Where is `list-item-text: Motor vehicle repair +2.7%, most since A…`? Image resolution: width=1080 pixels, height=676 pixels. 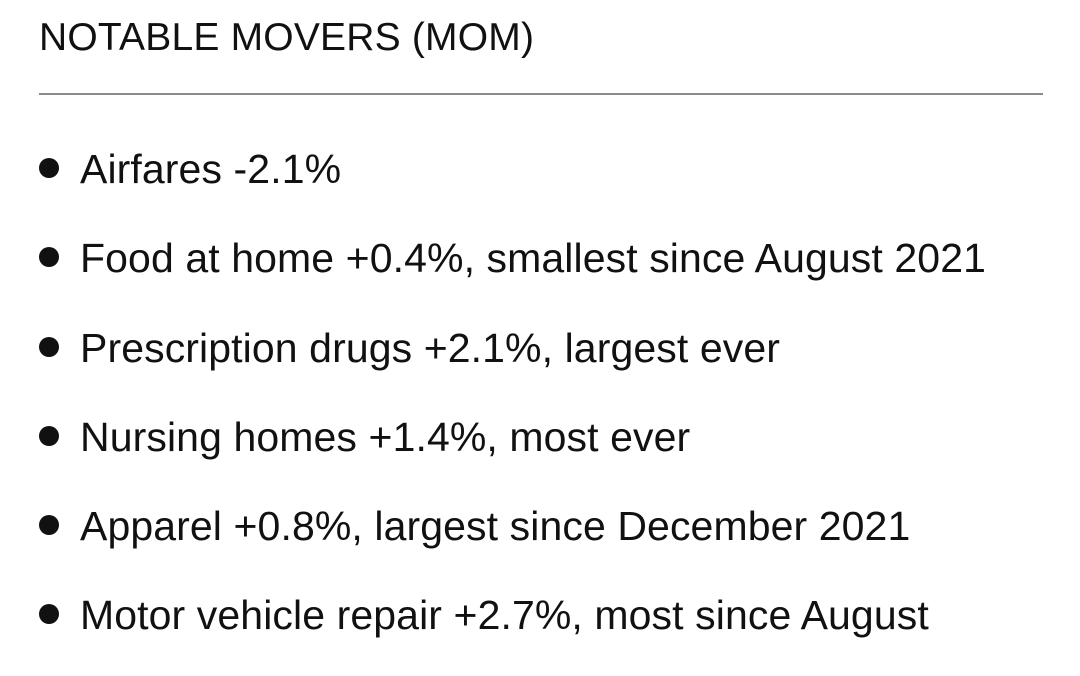 list-item-text: Motor vehicle repair +2.7%, most since A… is located at coordinates (504, 615).